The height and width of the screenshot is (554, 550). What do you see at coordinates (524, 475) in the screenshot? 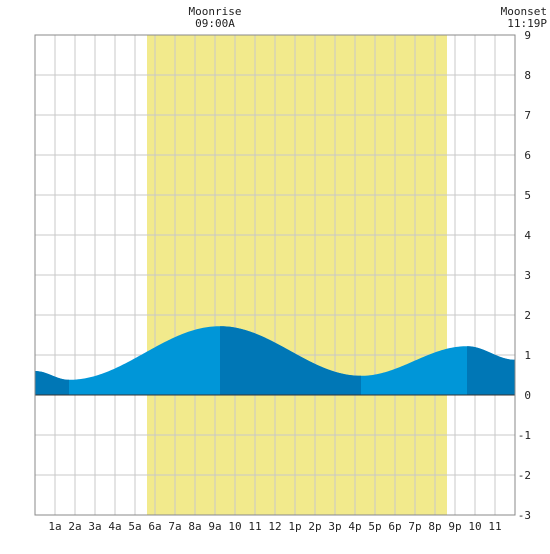
I see `y-tick-label: -2` at bounding box center [524, 475].